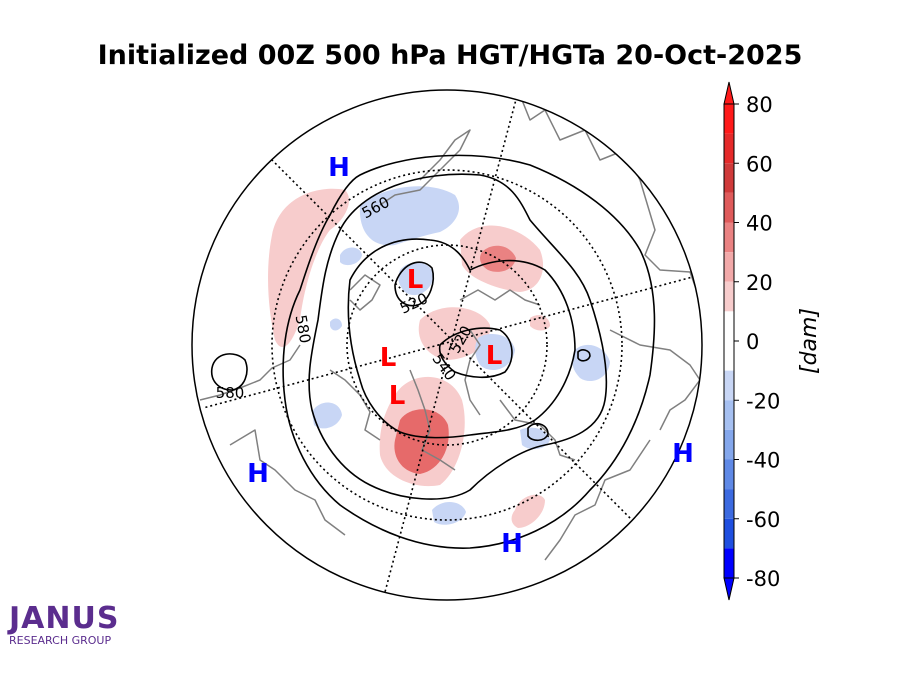 The width and height of the screenshot is (900, 675). What do you see at coordinates (759, 283) in the screenshot?
I see `colorbar-tick-label: 20` at bounding box center [759, 283].